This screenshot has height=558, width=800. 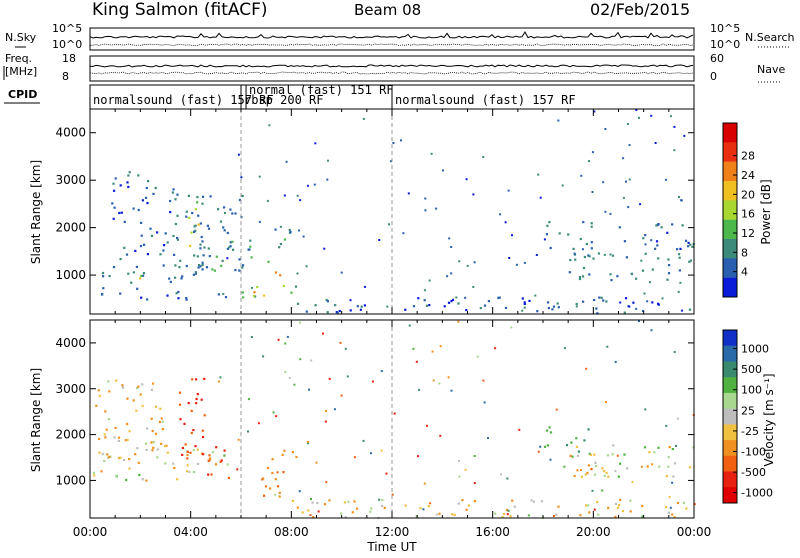 What do you see at coordinates (190, 532) in the screenshot?
I see `x-tick-label: 04:00` at bounding box center [190, 532].